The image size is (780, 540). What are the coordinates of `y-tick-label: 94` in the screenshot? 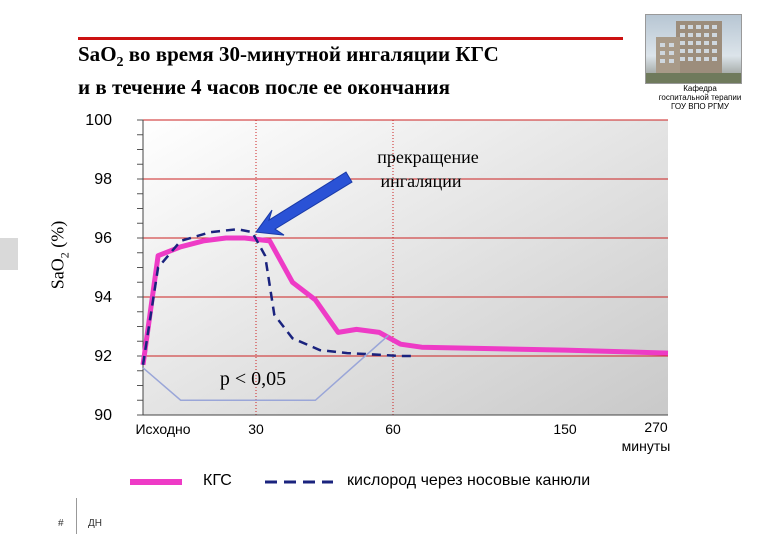 It's located at (103, 297).